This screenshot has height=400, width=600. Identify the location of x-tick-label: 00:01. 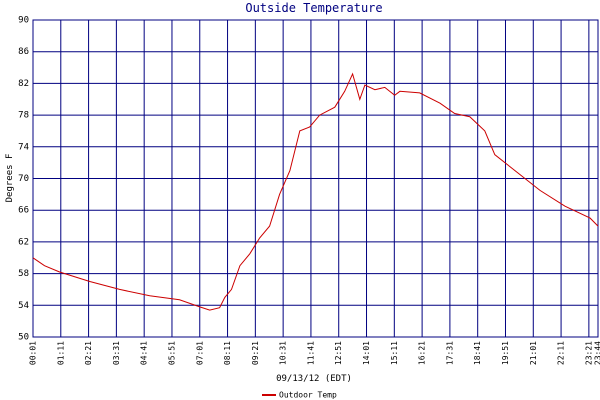
(33, 353).